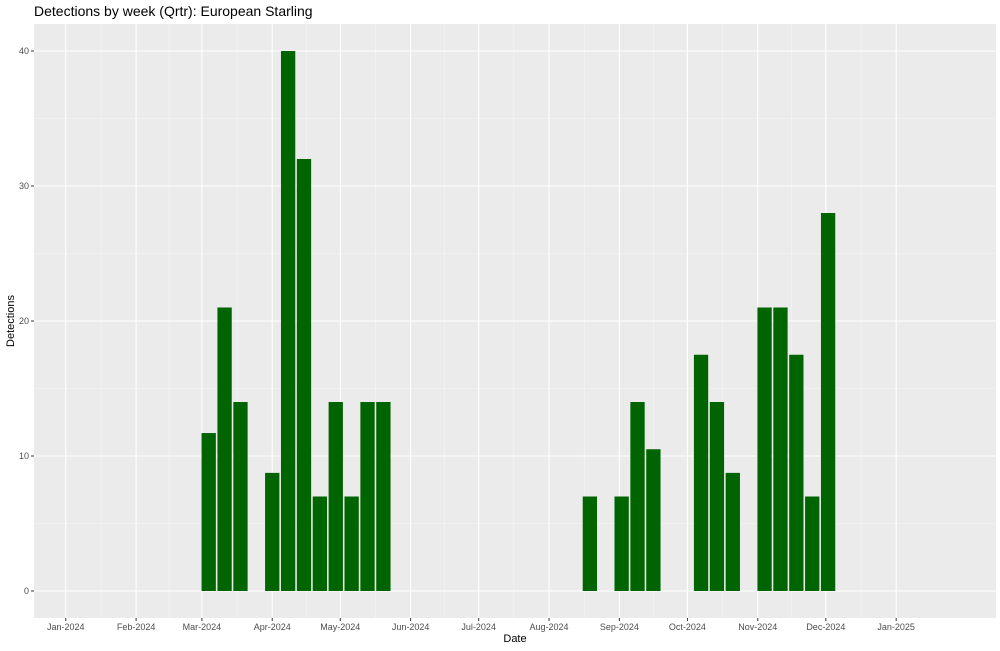 Image resolution: width=1000 pixels, height=651 pixels. I want to click on y-tick-label: 20, so click(24, 321).